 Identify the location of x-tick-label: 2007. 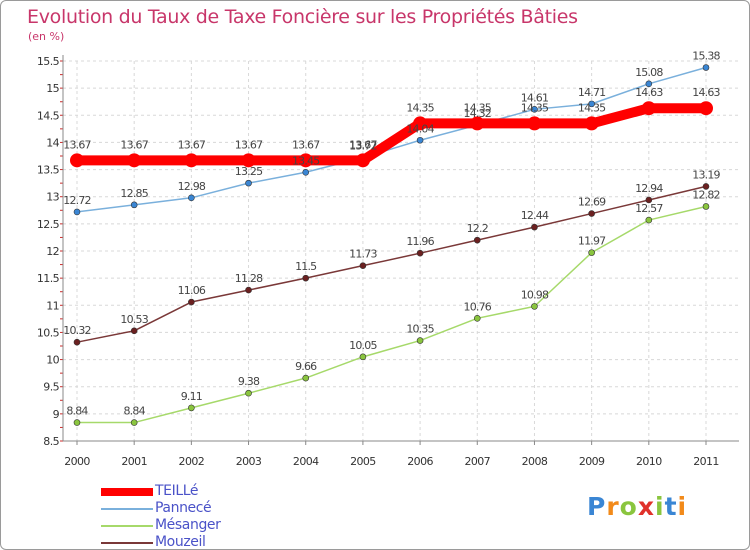
(477, 461).